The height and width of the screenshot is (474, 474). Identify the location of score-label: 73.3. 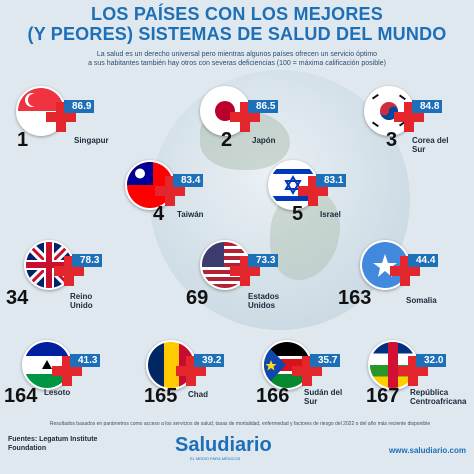
(263, 260).